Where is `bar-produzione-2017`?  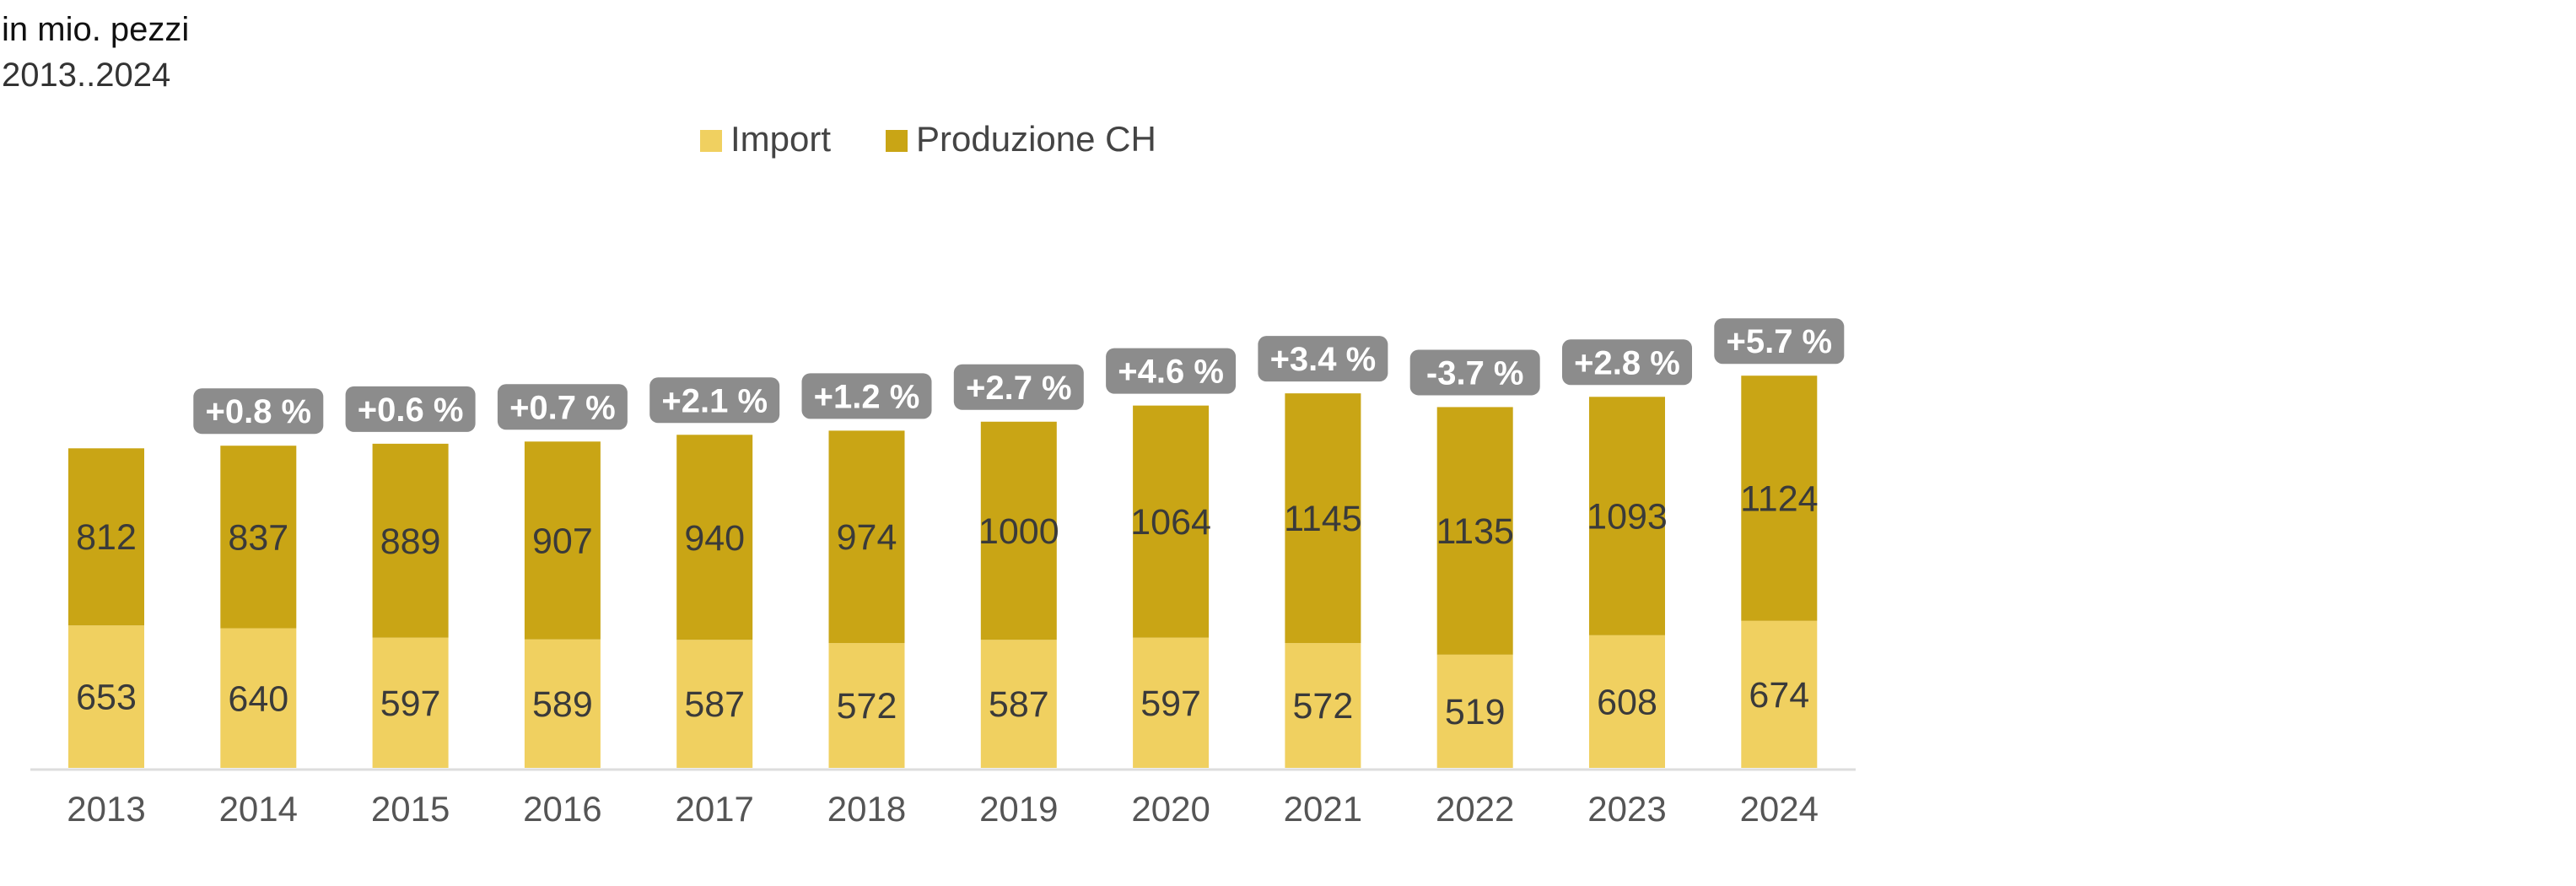
bar-produzione-2017 is located at coordinates (714, 537).